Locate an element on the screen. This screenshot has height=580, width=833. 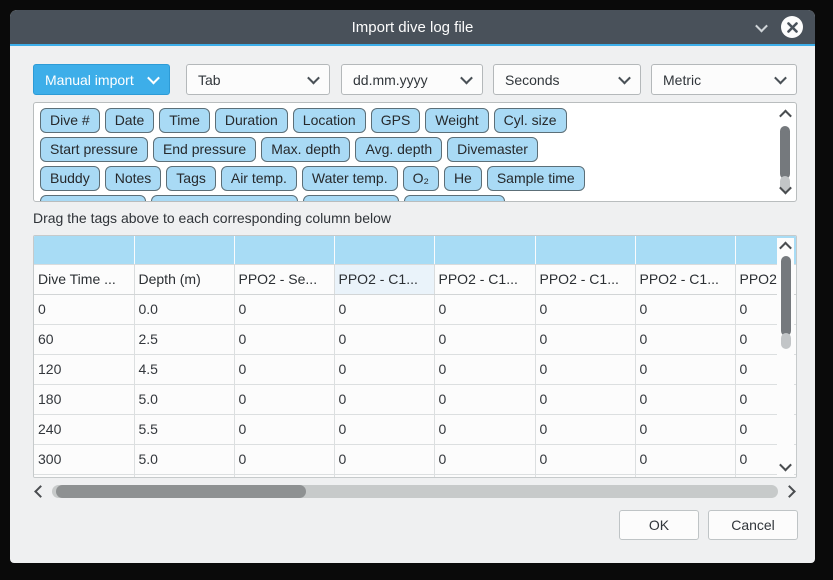
close-button is located at coordinates (792, 27).